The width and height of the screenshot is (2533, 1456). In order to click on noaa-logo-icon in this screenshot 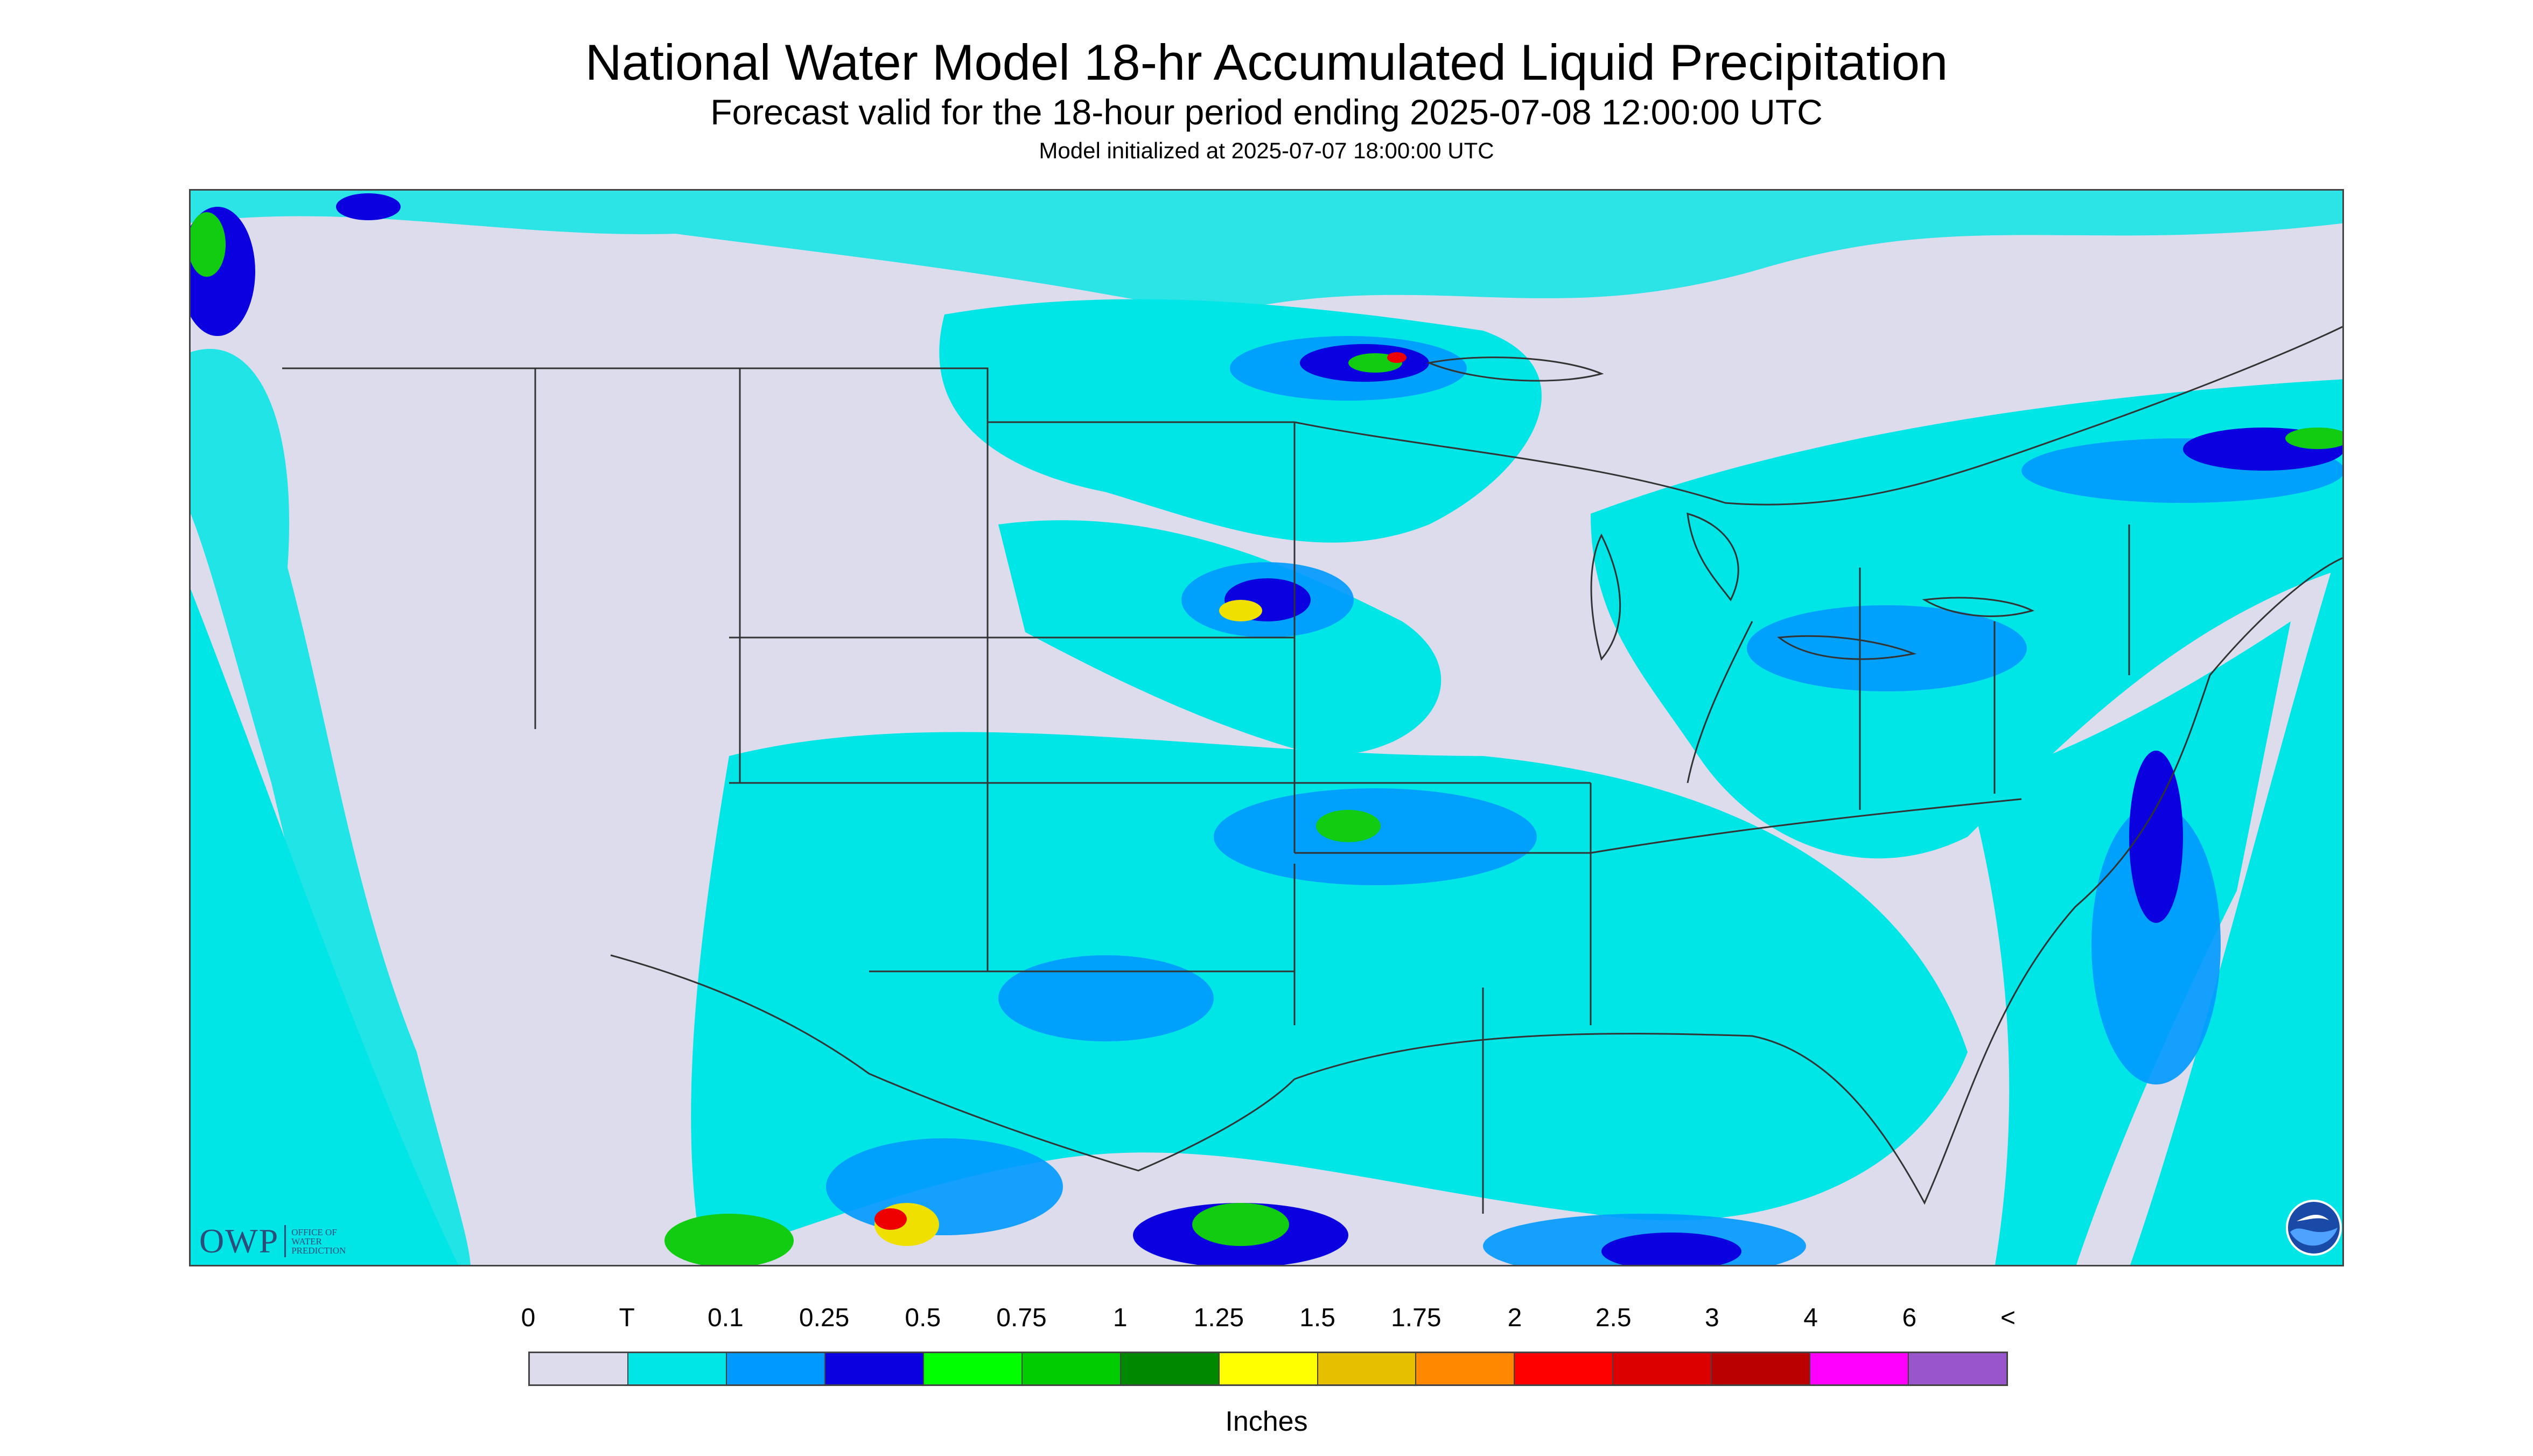, I will do `click(2314, 1228)`.